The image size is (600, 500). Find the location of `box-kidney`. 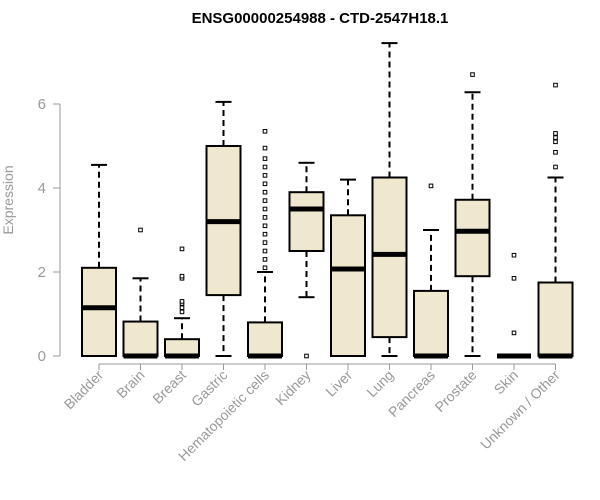

box-kidney is located at coordinates (306, 260).